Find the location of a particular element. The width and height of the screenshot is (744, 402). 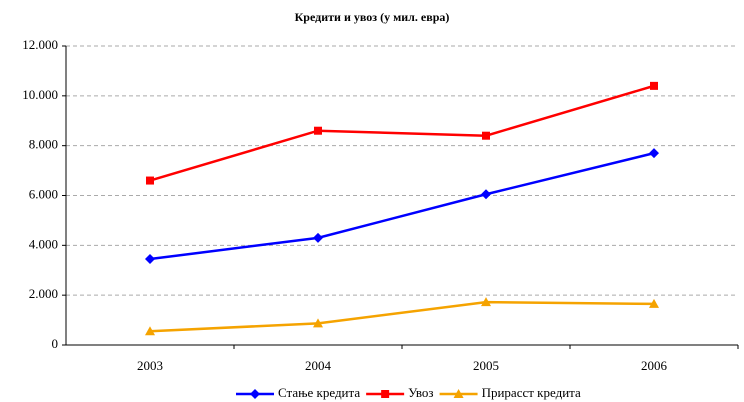

y-tick-label: 12.000 is located at coordinates (40, 44).